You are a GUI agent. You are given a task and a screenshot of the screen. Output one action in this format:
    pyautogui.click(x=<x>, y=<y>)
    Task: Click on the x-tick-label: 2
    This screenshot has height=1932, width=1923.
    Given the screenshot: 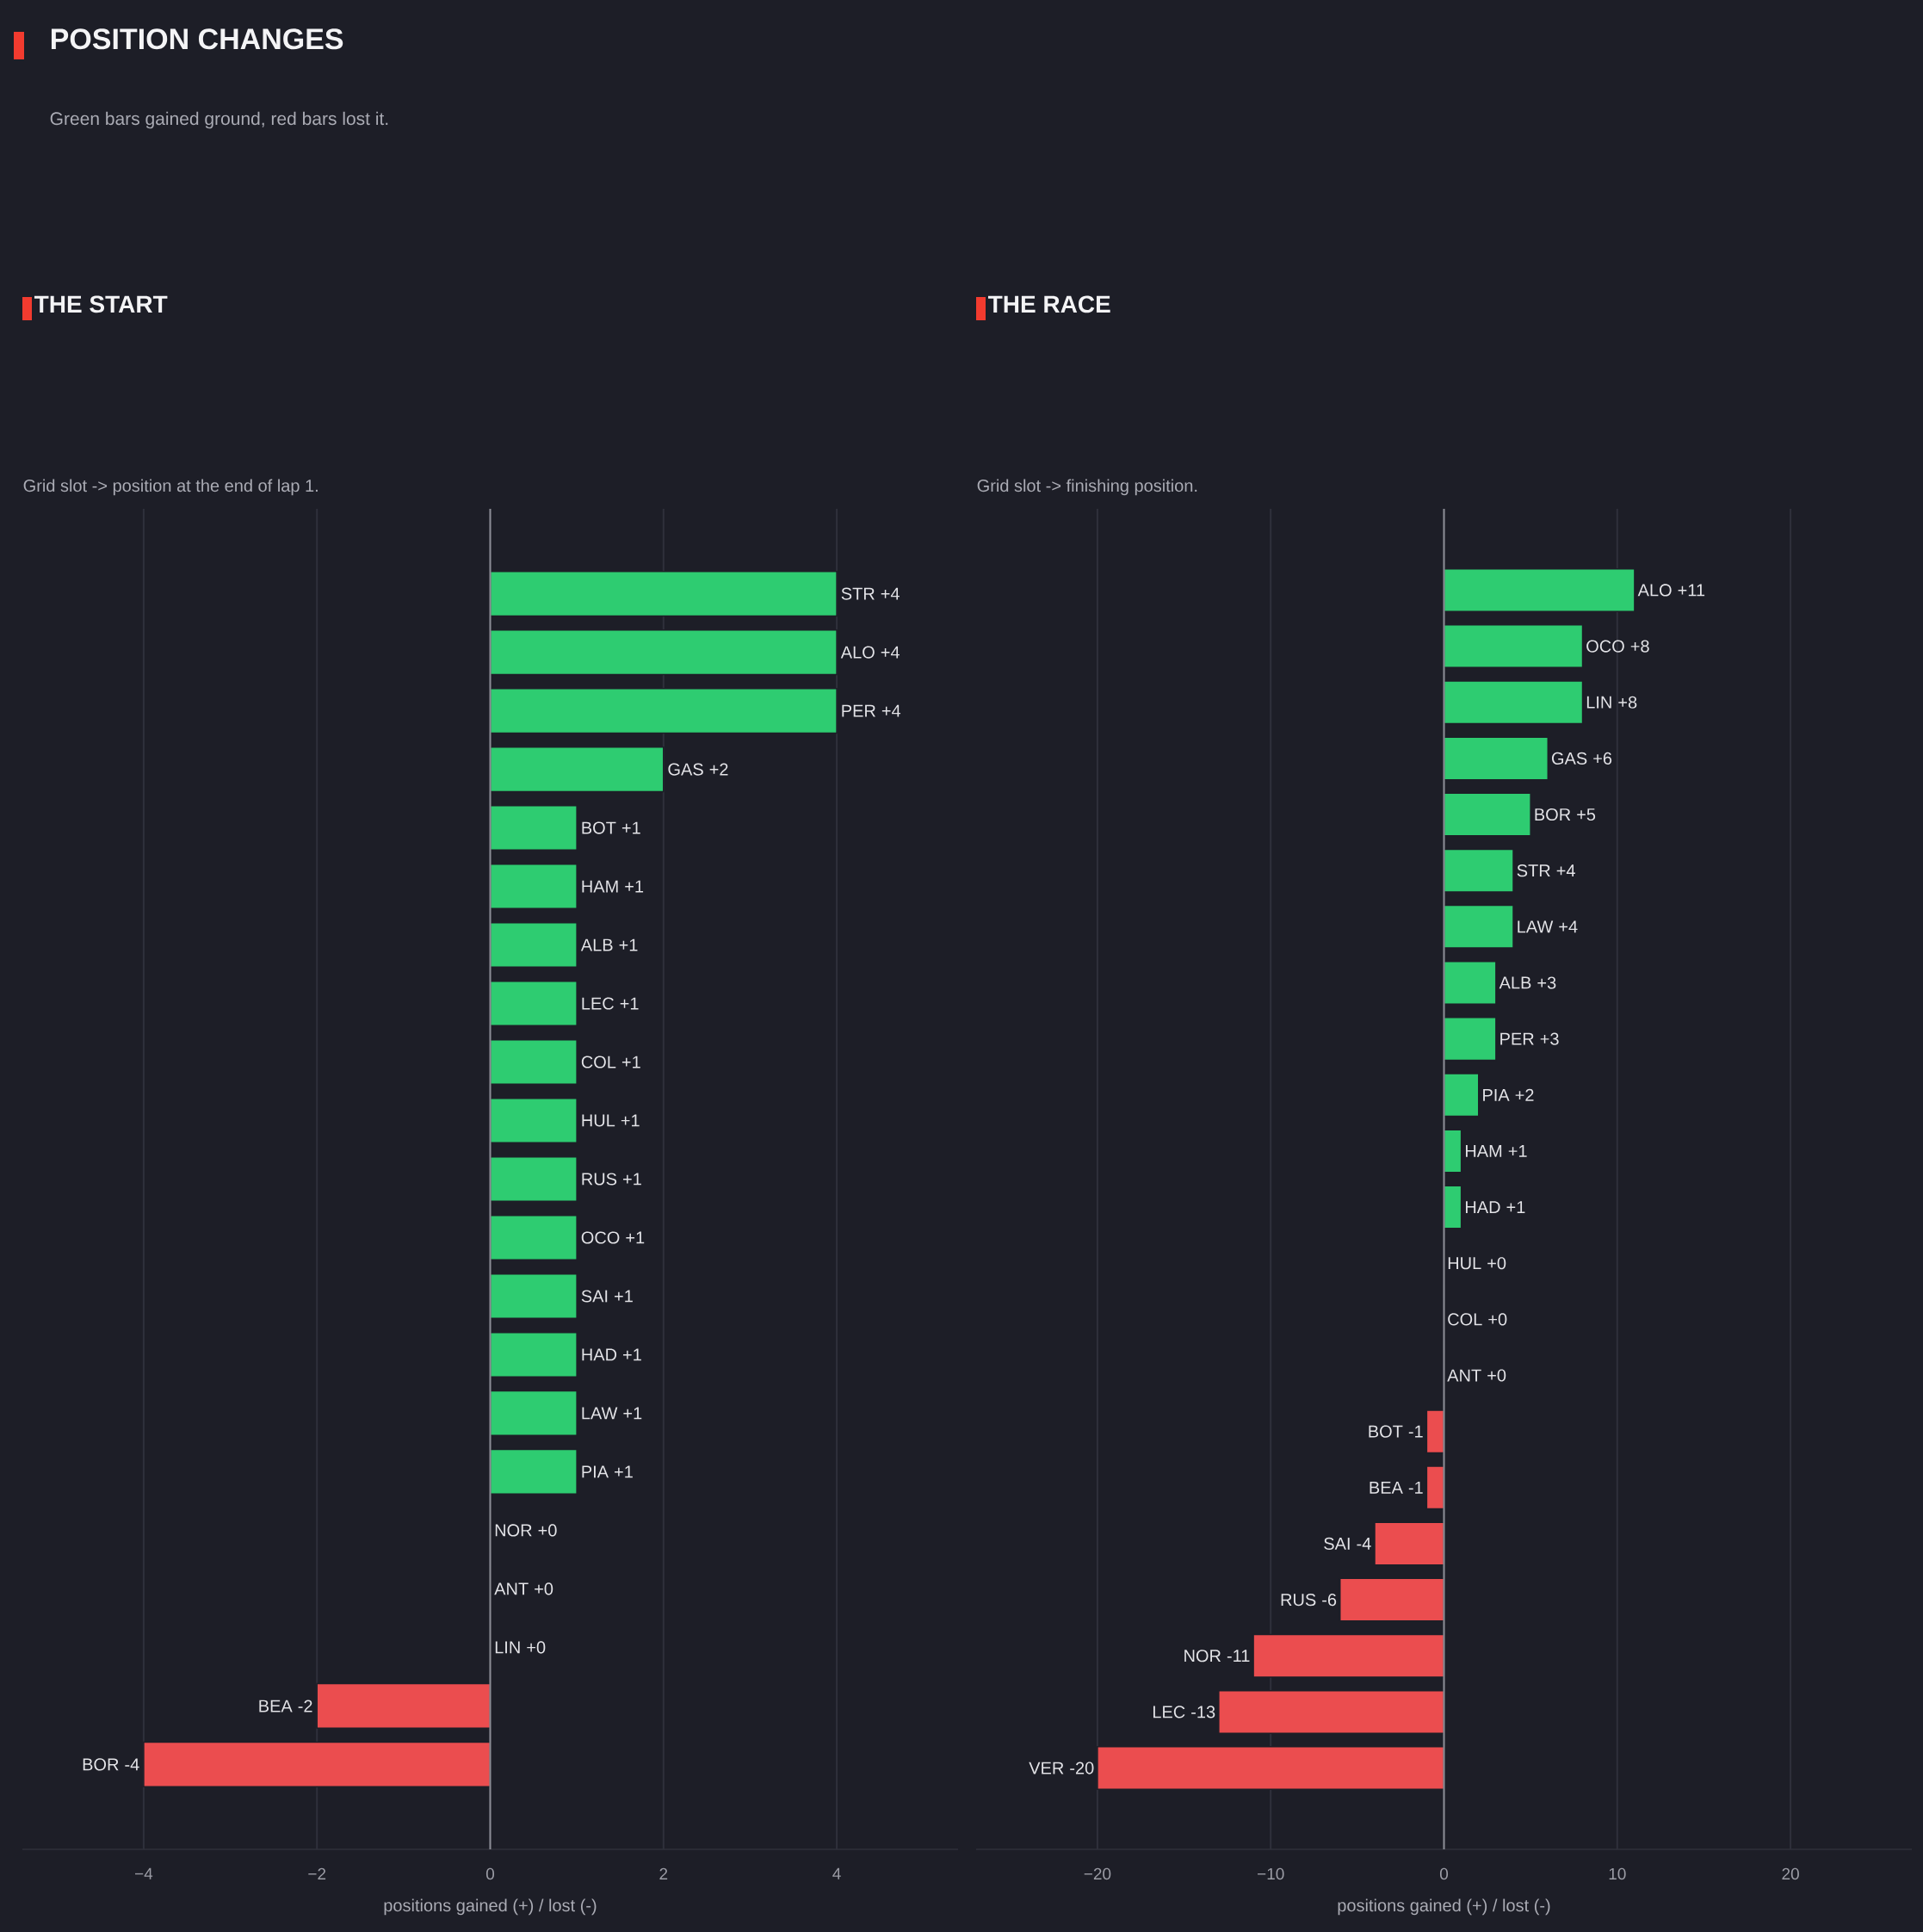 What is the action you would take?
    pyautogui.click(x=663, y=1873)
    